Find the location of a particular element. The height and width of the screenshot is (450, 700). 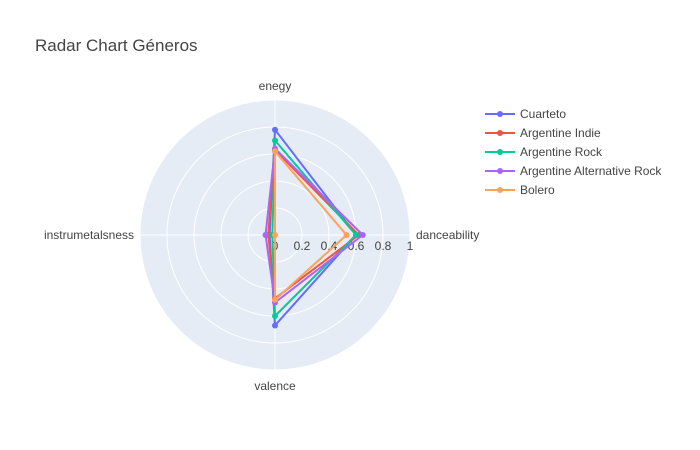

legend-item: Bolero is located at coordinates (520, 190).